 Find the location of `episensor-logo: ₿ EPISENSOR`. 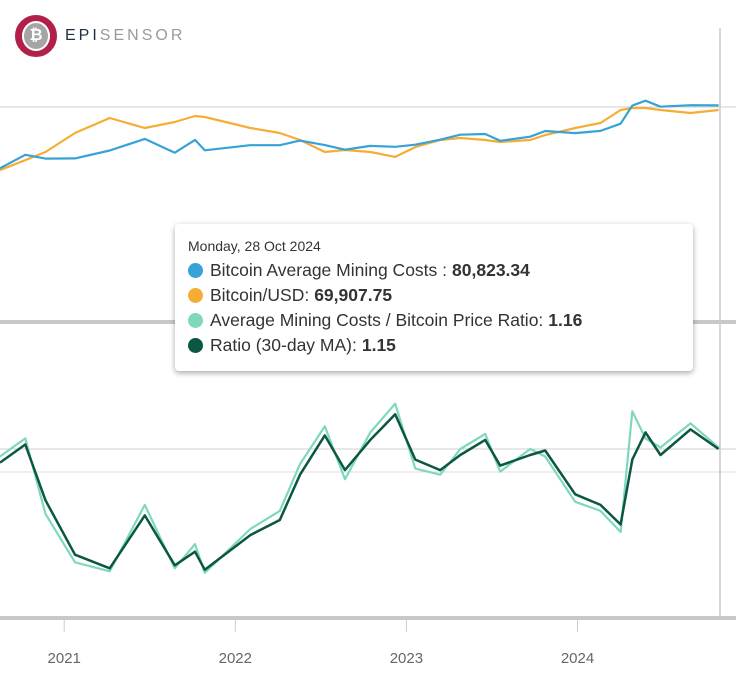

episensor-logo: ₿ EPISENSOR is located at coordinates (100, 36).